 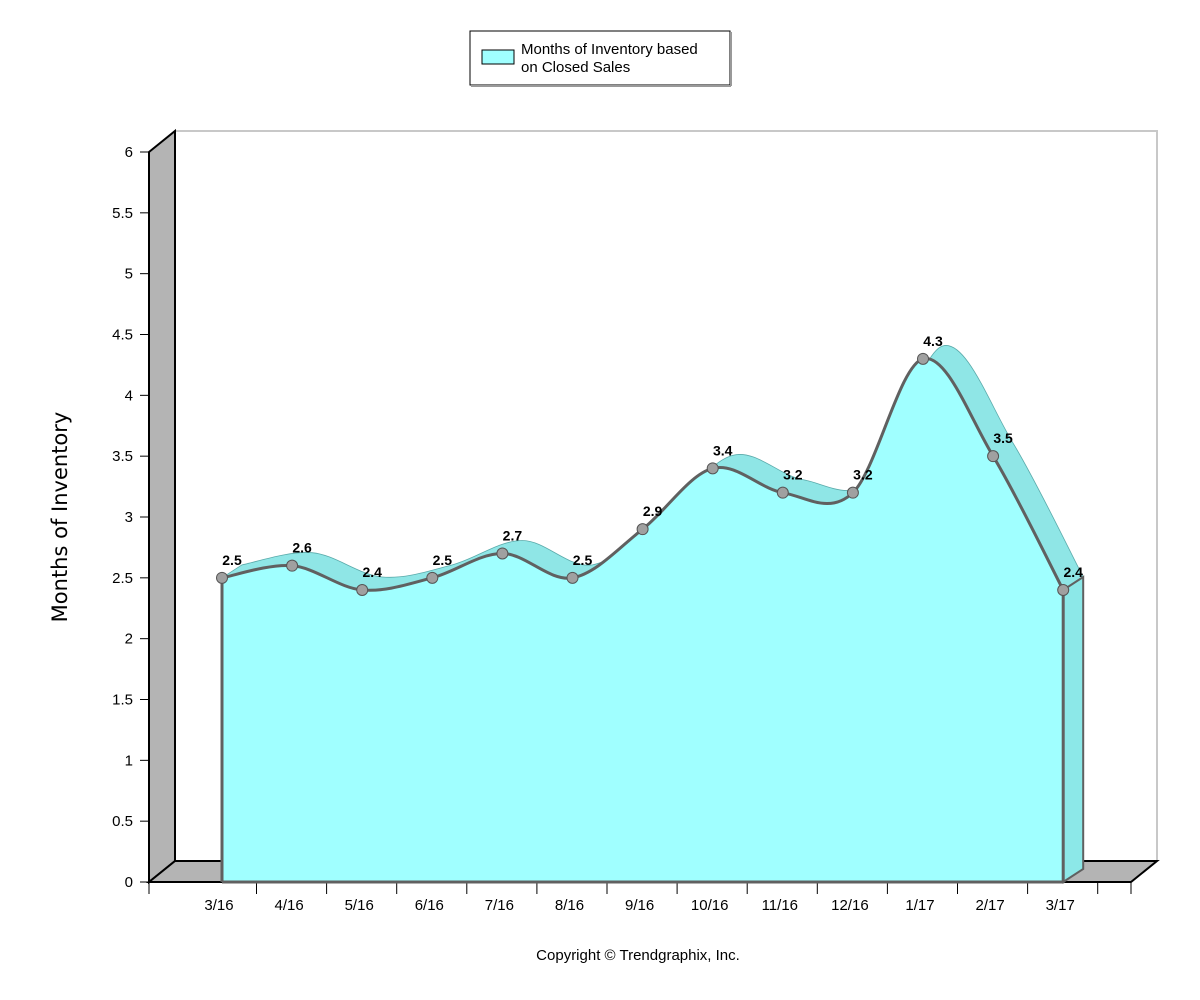 I want to click on x-tick-label: 2/17, so click(x=989, y=905).